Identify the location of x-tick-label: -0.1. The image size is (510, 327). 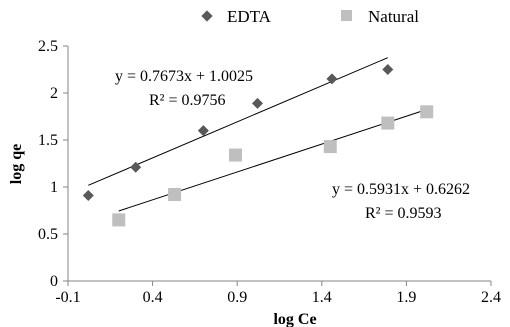
(67, 297).